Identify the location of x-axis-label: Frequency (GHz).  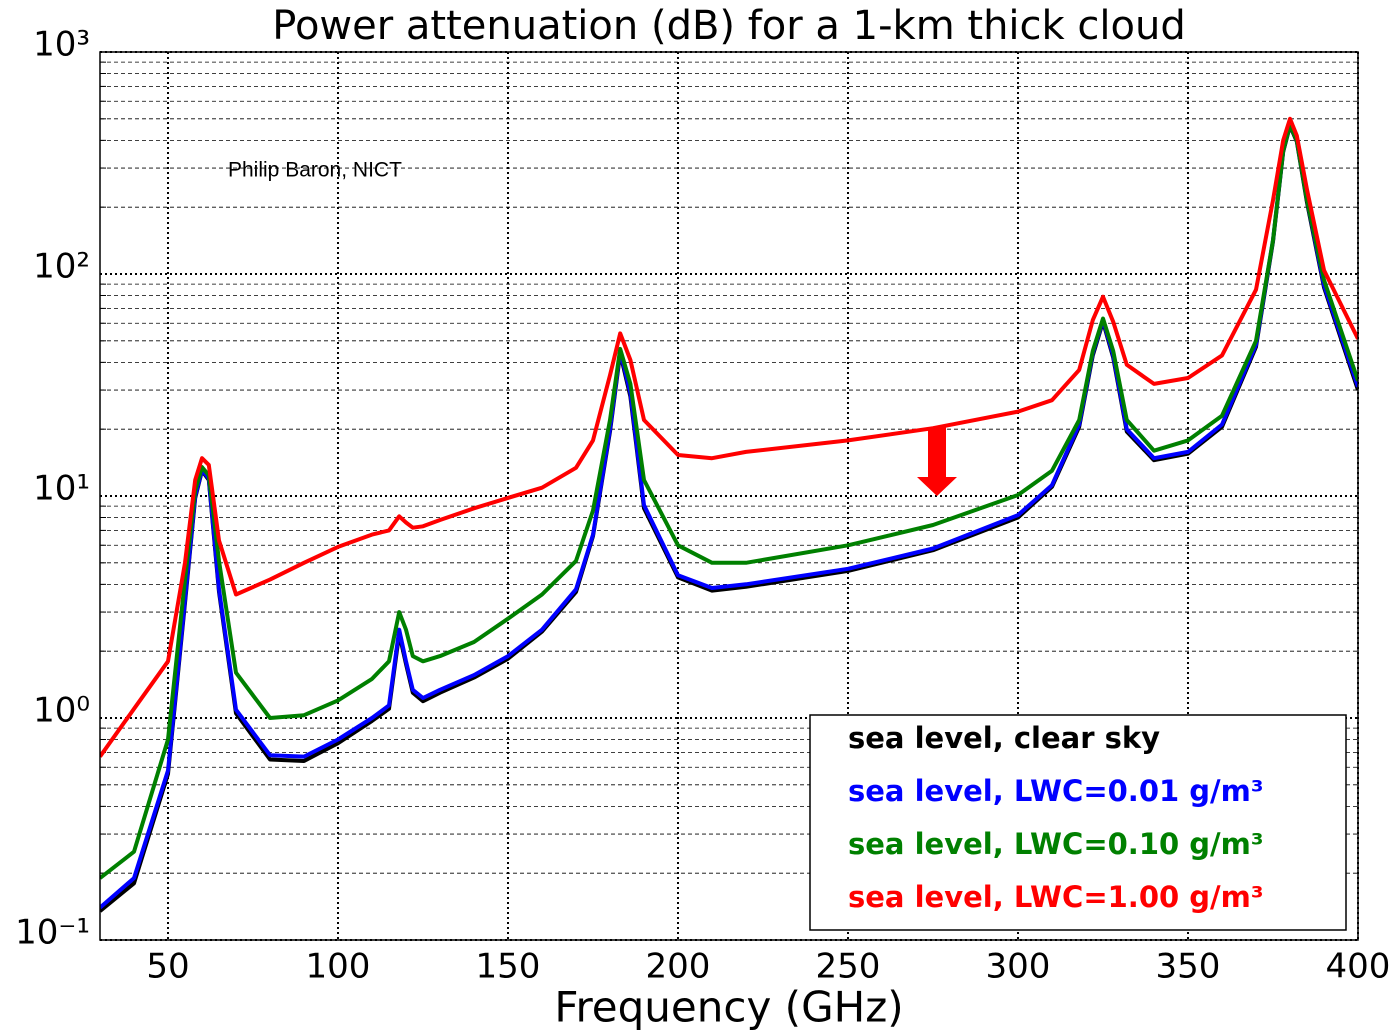
(728, 1007).